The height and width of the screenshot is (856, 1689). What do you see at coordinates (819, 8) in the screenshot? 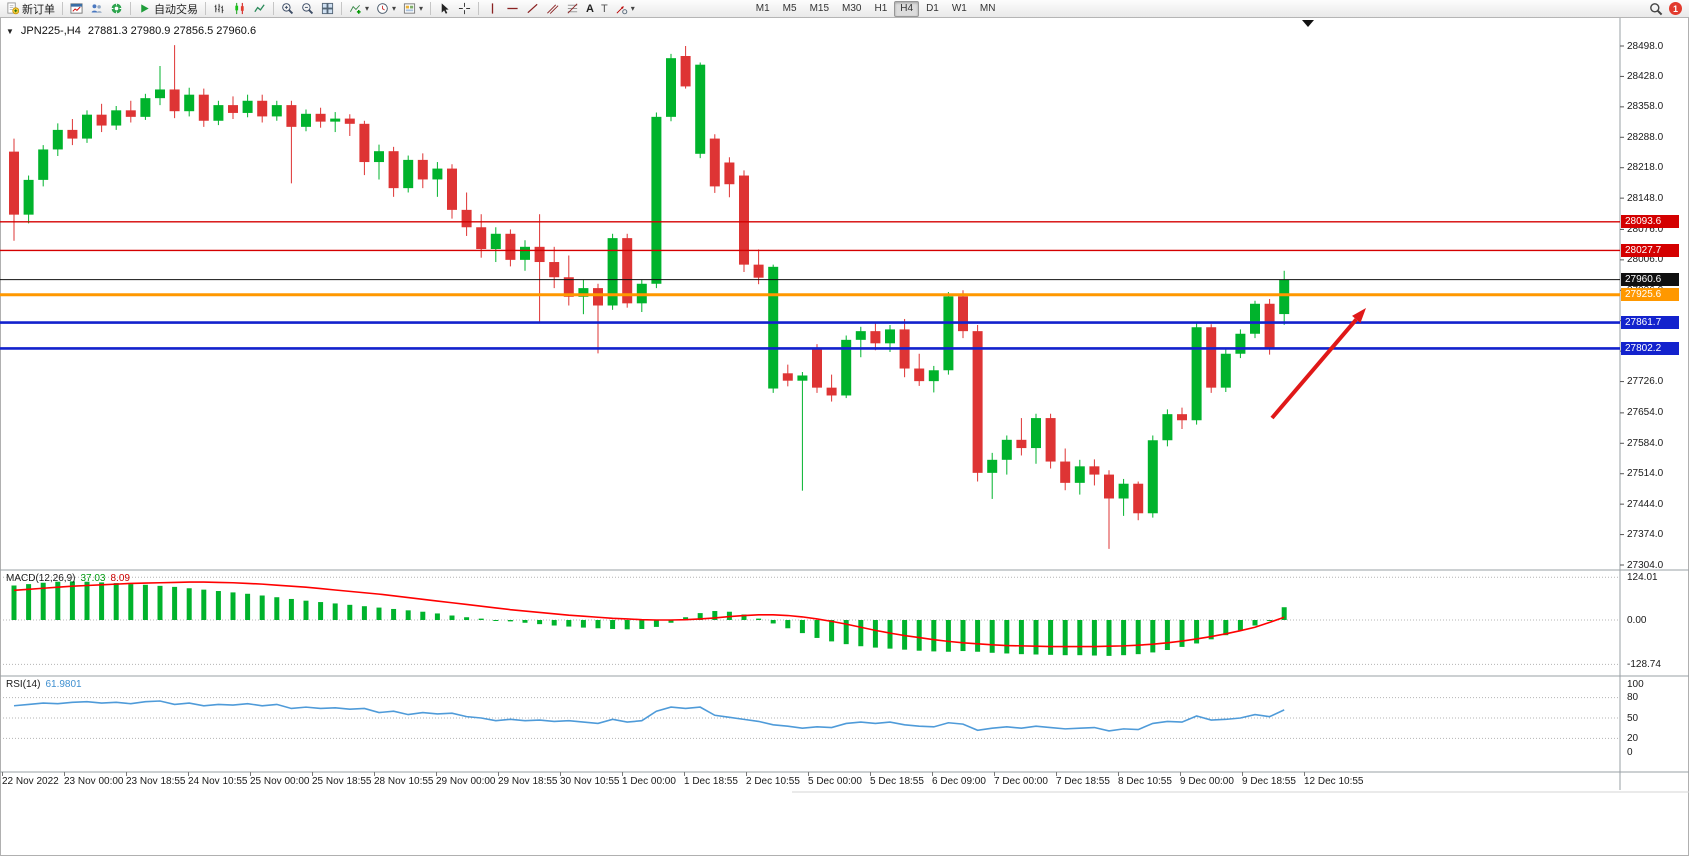
I see `timeframe-m15-button: M15` at bounding box center [819, 8].